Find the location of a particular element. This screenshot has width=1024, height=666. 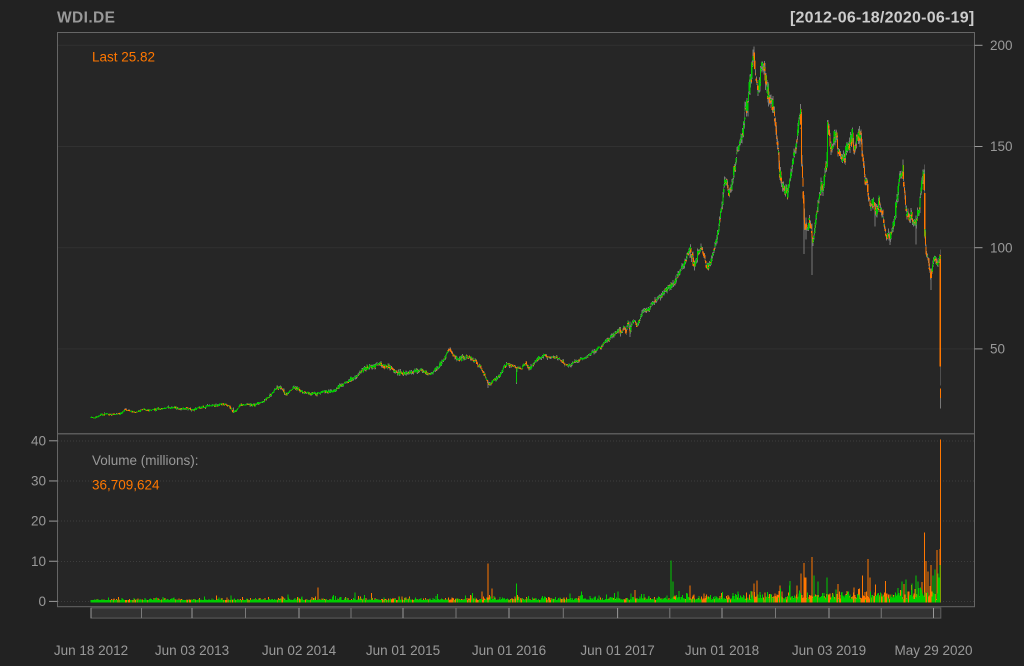

svg-text: Jun 01 2017 is located at coordinates (617, 650).